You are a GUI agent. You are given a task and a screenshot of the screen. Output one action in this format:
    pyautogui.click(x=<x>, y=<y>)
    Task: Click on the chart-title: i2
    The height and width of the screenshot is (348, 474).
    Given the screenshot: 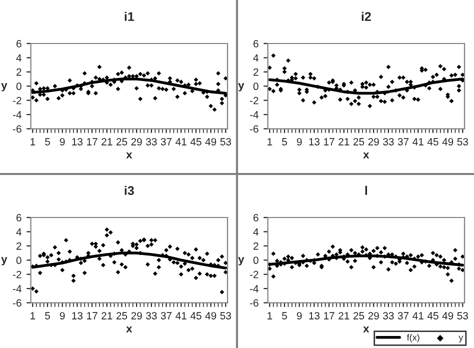 What is the action you would take?
    pyautogui.click(x=366, y=16)
    